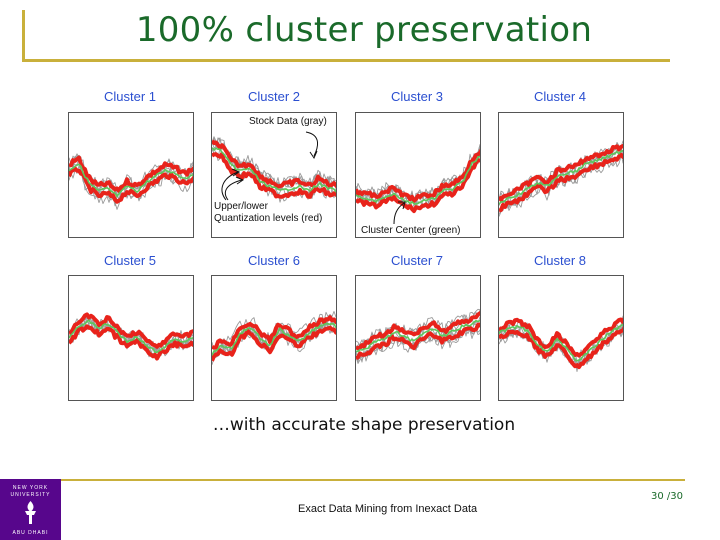 The image size is (720, 540). I want to click on annotation-quantization-line2: Quantization levels (red), so click(268, 218).